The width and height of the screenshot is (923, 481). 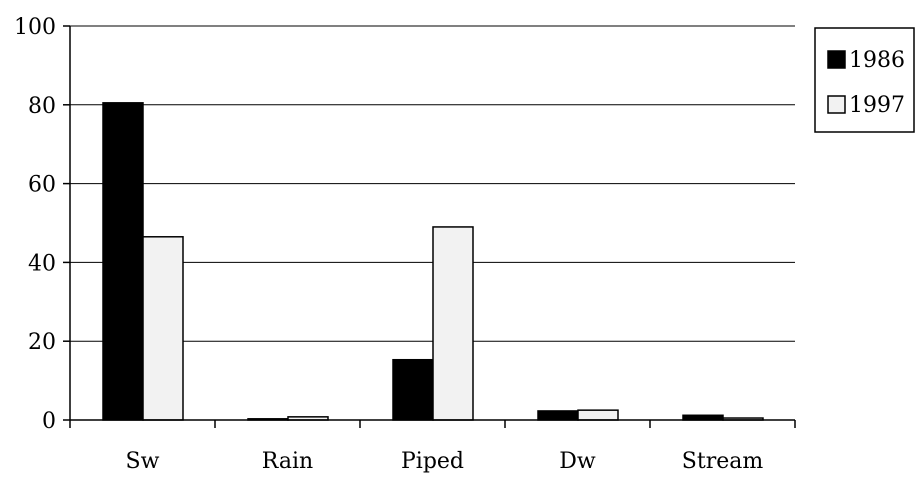 What do you see at coordinates (877, 105) in the screenshot?
I see `legend-label-1997: 1997` at bounding box center [877, 105].